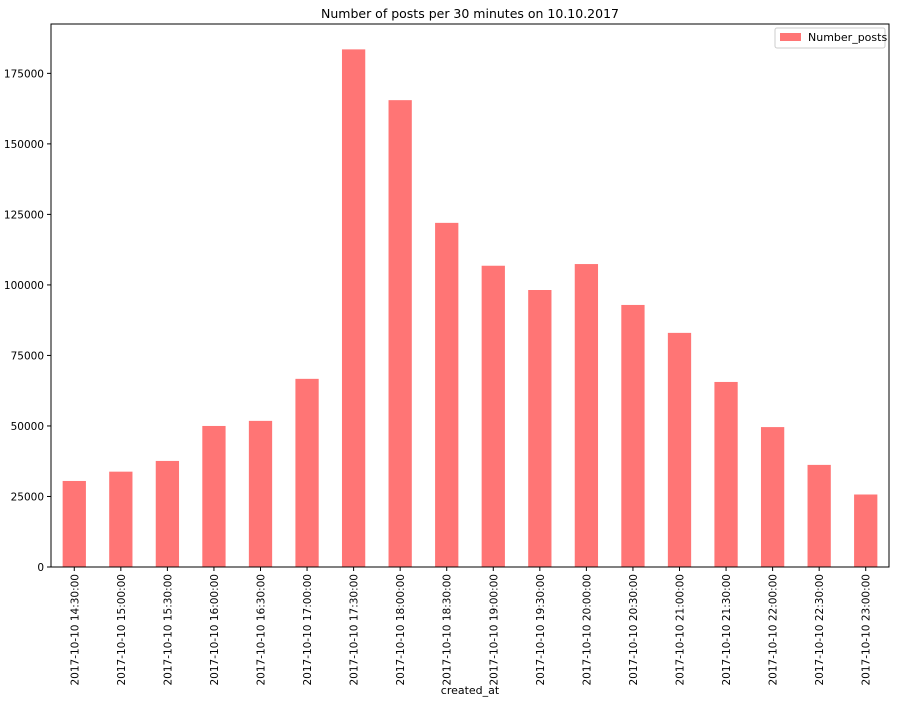 This screenshot has width=899, height=705. What do you see at coordinates (774, 630) in the screenshot?
I see `x-tick-label: 2017-10-10 22:00:00` at bounding box center [774, 630].